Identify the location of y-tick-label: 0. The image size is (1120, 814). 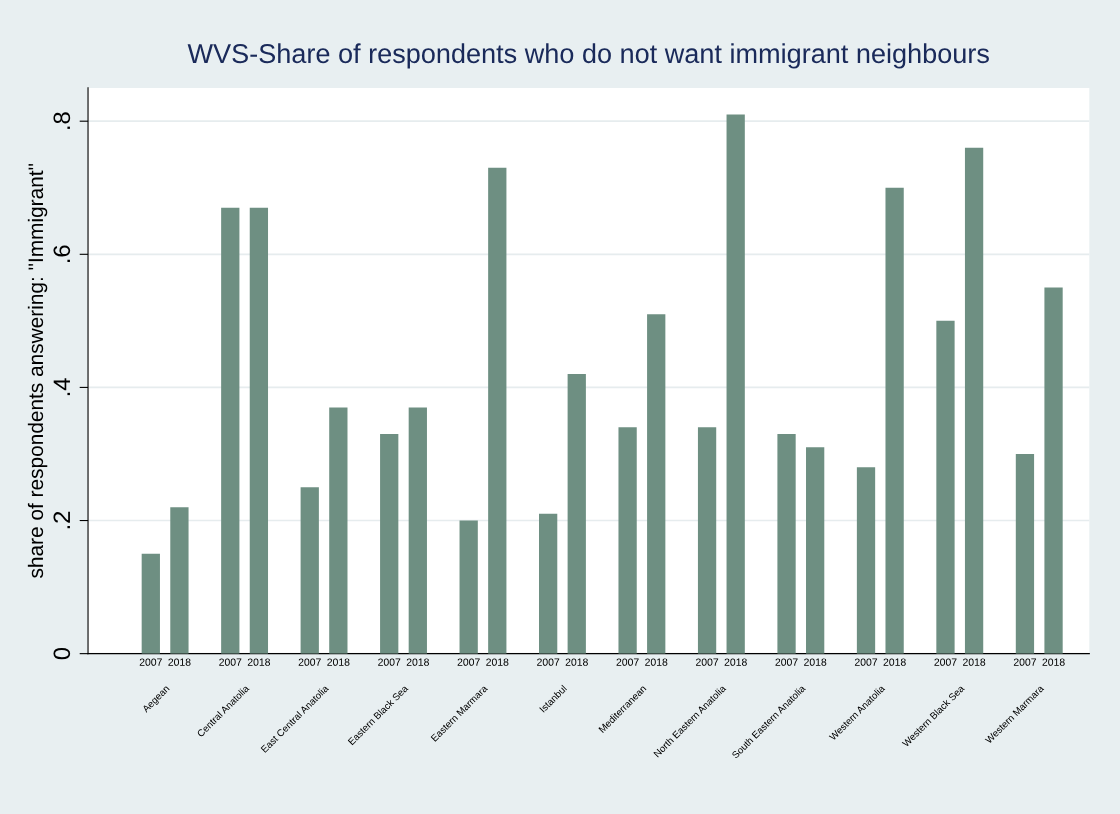
(62, 654).